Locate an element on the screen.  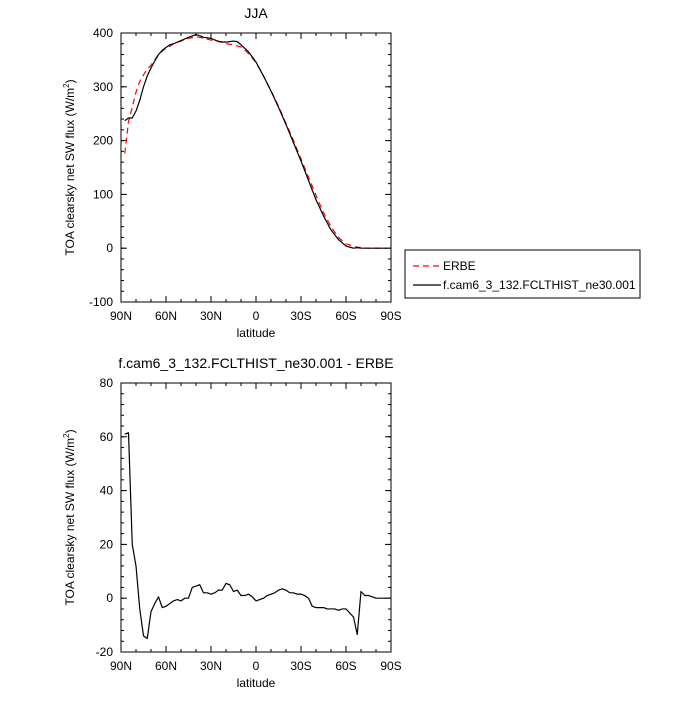
y-tick-label: -100 is located at coordinates (101, 302).